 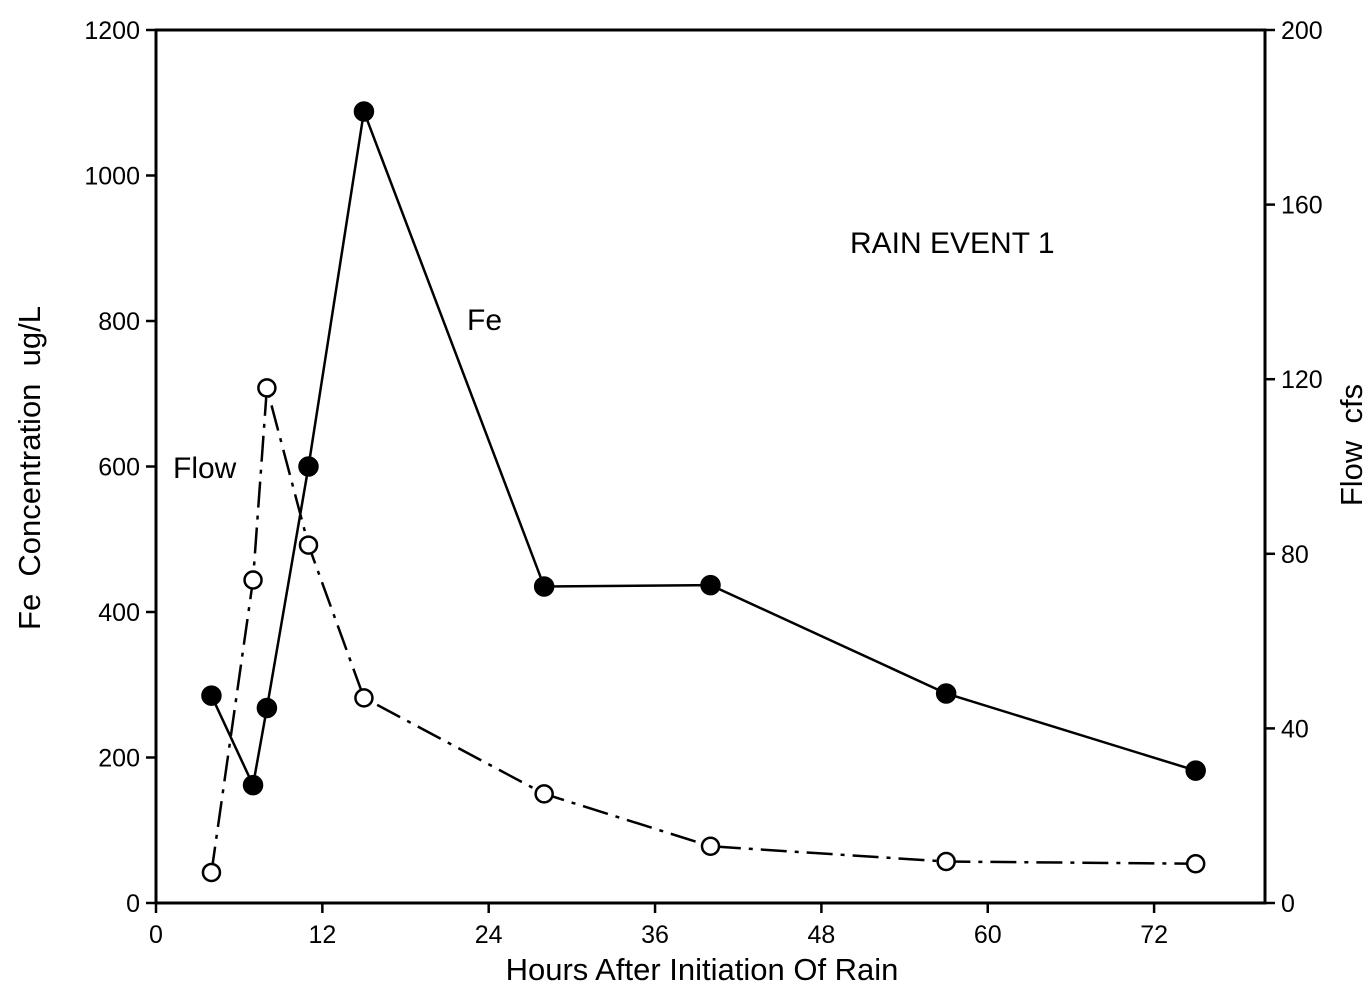 What do you see at coordinates (1302, 206) in the screenshot?
I see `y2-tick-label: 160` at bounding box center [1302, 206].